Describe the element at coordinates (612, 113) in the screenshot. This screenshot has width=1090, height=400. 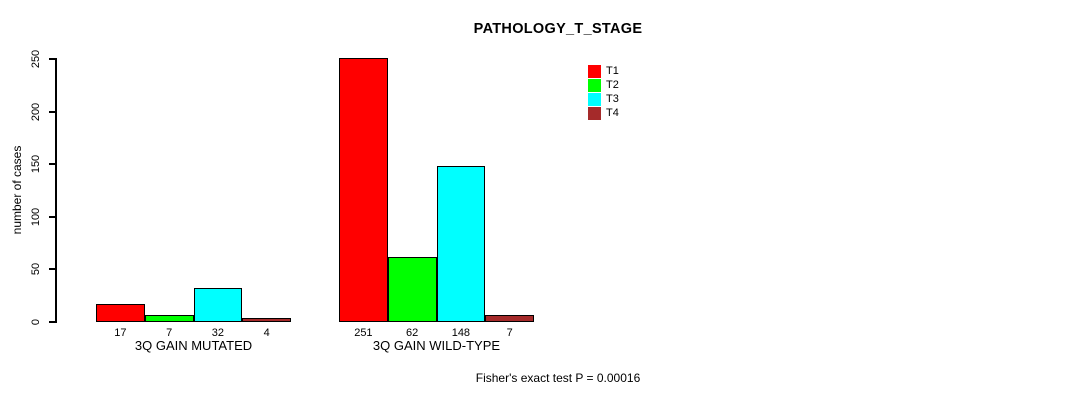
I see `legend-label: T4` at that location.